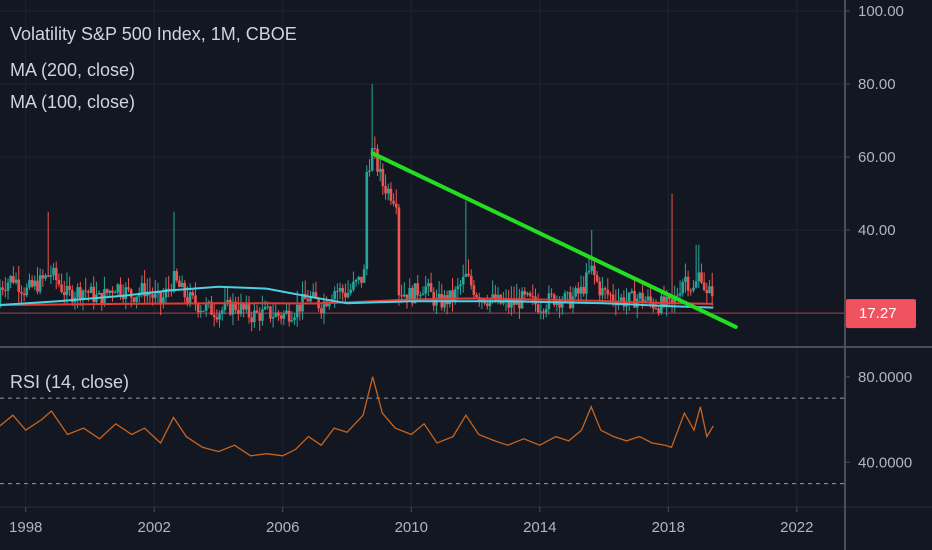  Describe the element at coordinates (539, 527) in the screenshot. I see `time-tick-label: 2014` at that location.